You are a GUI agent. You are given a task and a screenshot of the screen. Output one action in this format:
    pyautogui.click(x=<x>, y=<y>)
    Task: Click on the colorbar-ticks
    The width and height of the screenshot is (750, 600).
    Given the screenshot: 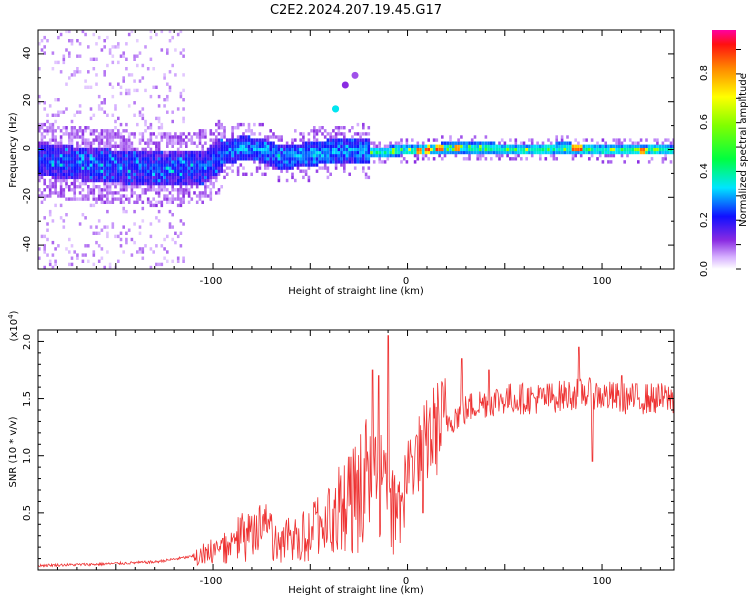 What is the action you would take?
    pyautogui.click(x=738, y=159)
    